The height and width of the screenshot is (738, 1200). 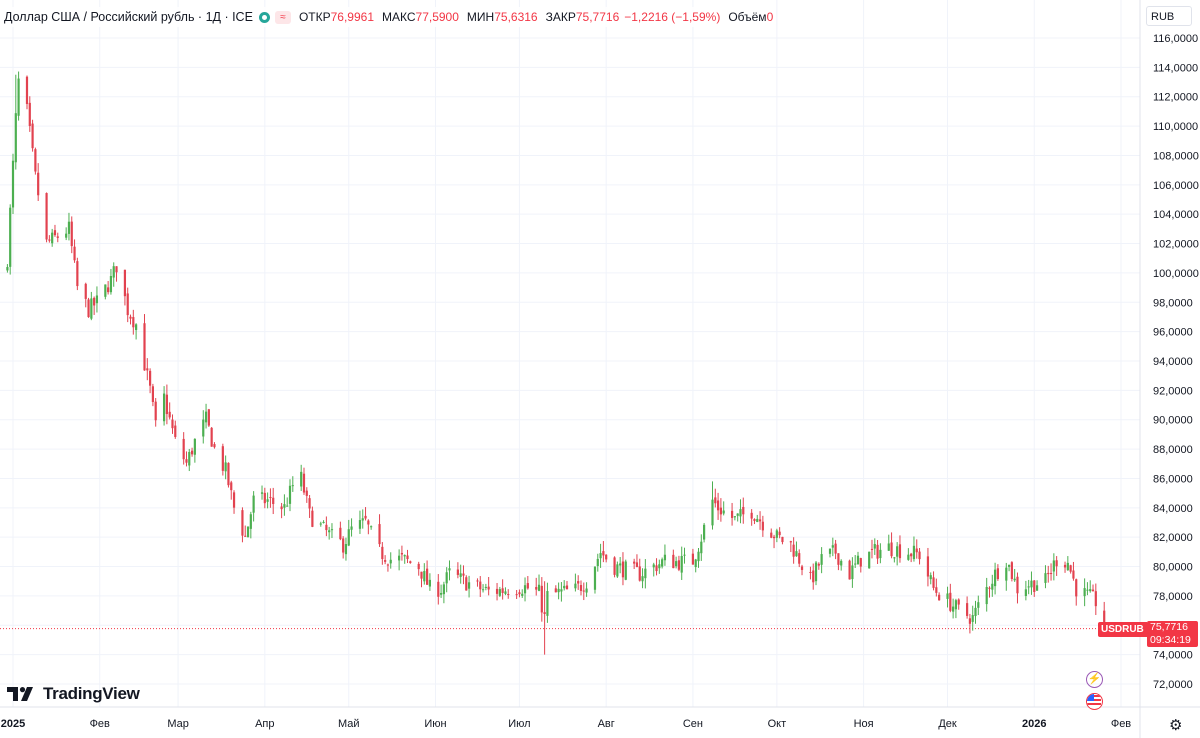 I want to click on x-tick-label: Май, so click(x=349, y=724).